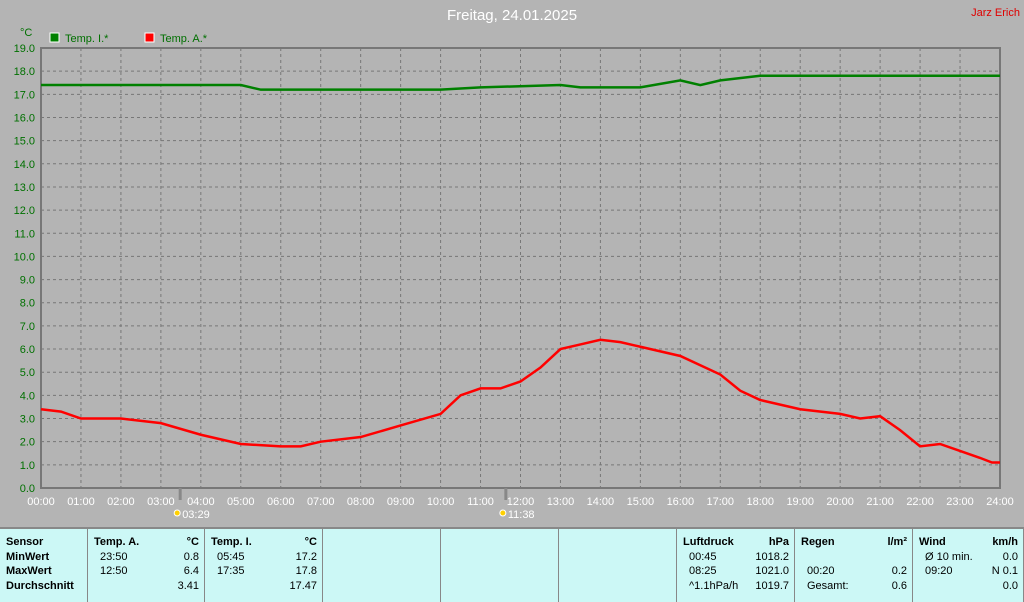  I want to click on x-tick-label: 06:00, so click(281, 502).